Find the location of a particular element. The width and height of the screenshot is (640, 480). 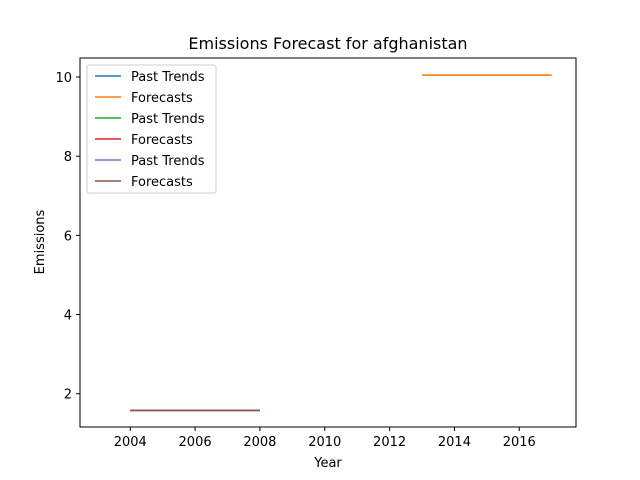

x-axis-ticks: 2004 2006 2008 2010 2012 2014 2016 is located at coordinates (325, 438).